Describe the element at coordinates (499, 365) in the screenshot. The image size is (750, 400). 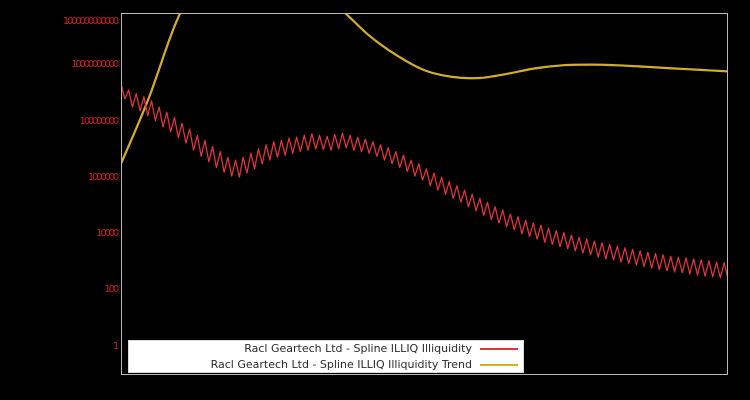
I see `legend-swatch-trend` at that location.